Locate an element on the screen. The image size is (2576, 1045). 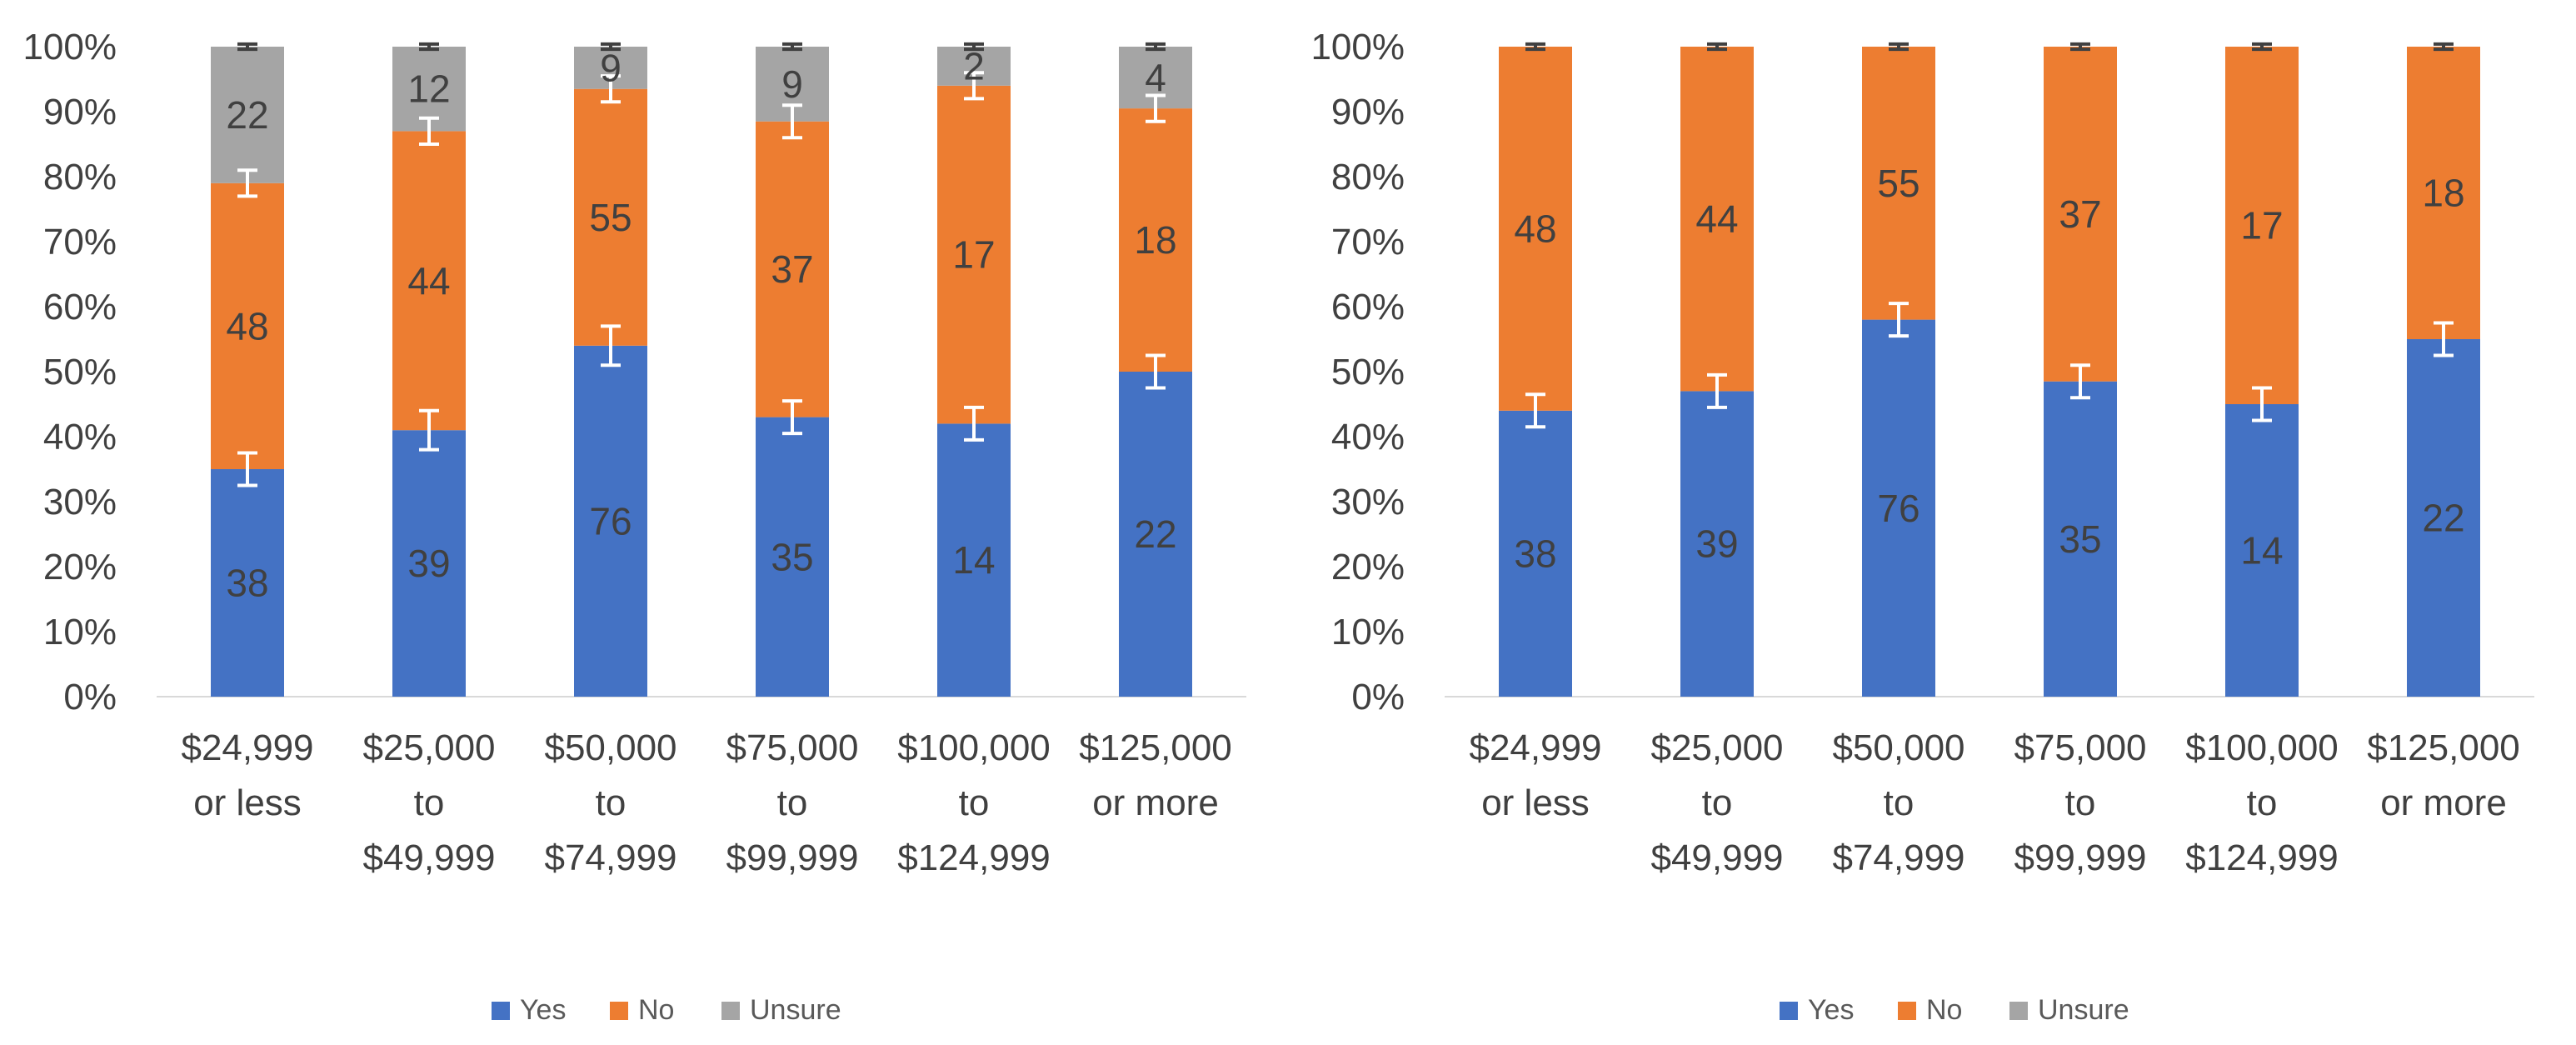
category-label-3: $75,000 is located at coordinates (792, 748).